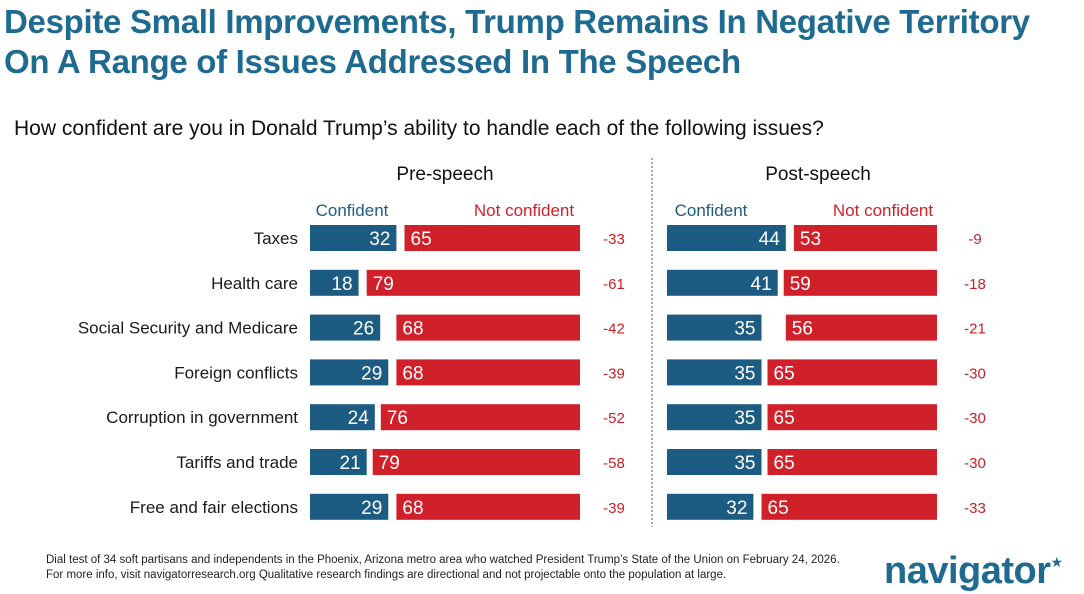  What do you see at coordinates (214, 507) in the screenshot?
I see `category-label: Free and fair elections` at bounding box center [214, 507].